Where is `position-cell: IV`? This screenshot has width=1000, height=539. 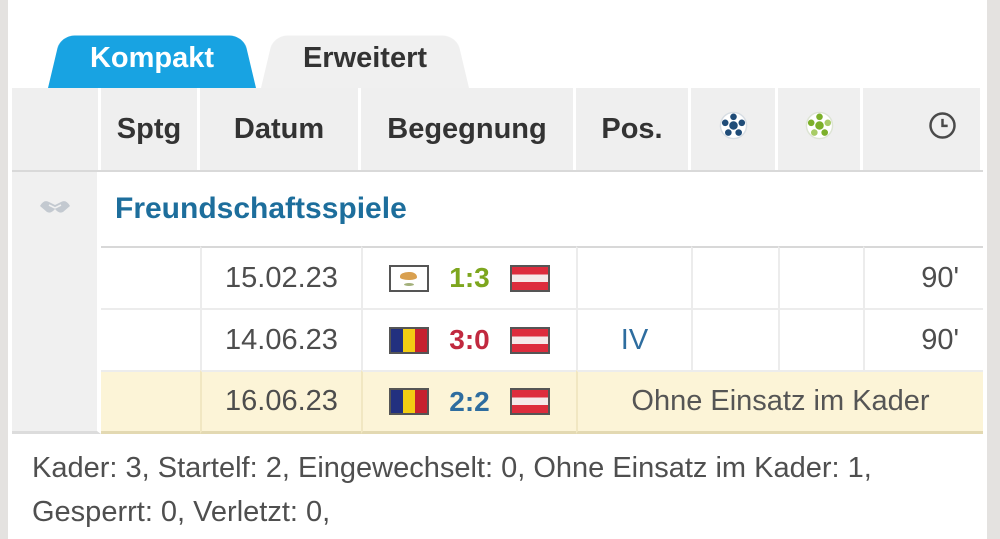 position-cell: IV is located at coordinates (633, 339).